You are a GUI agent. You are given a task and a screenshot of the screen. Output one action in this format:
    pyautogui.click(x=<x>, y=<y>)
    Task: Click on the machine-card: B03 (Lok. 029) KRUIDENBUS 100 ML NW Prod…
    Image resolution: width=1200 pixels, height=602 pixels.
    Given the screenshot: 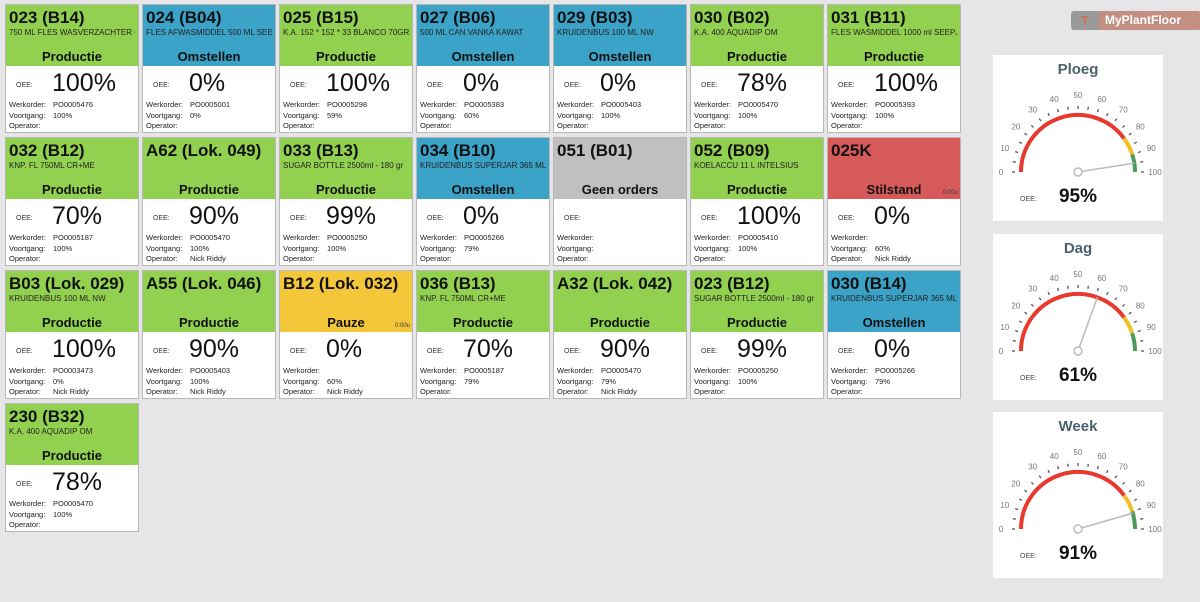 What is the action you would take?
    pyautogui.click(x=72, y=334)
    